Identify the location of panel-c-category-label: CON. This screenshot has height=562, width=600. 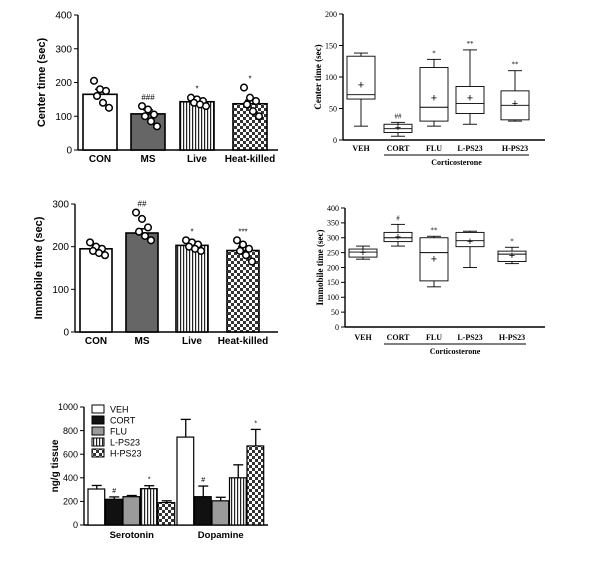
(96, 341).